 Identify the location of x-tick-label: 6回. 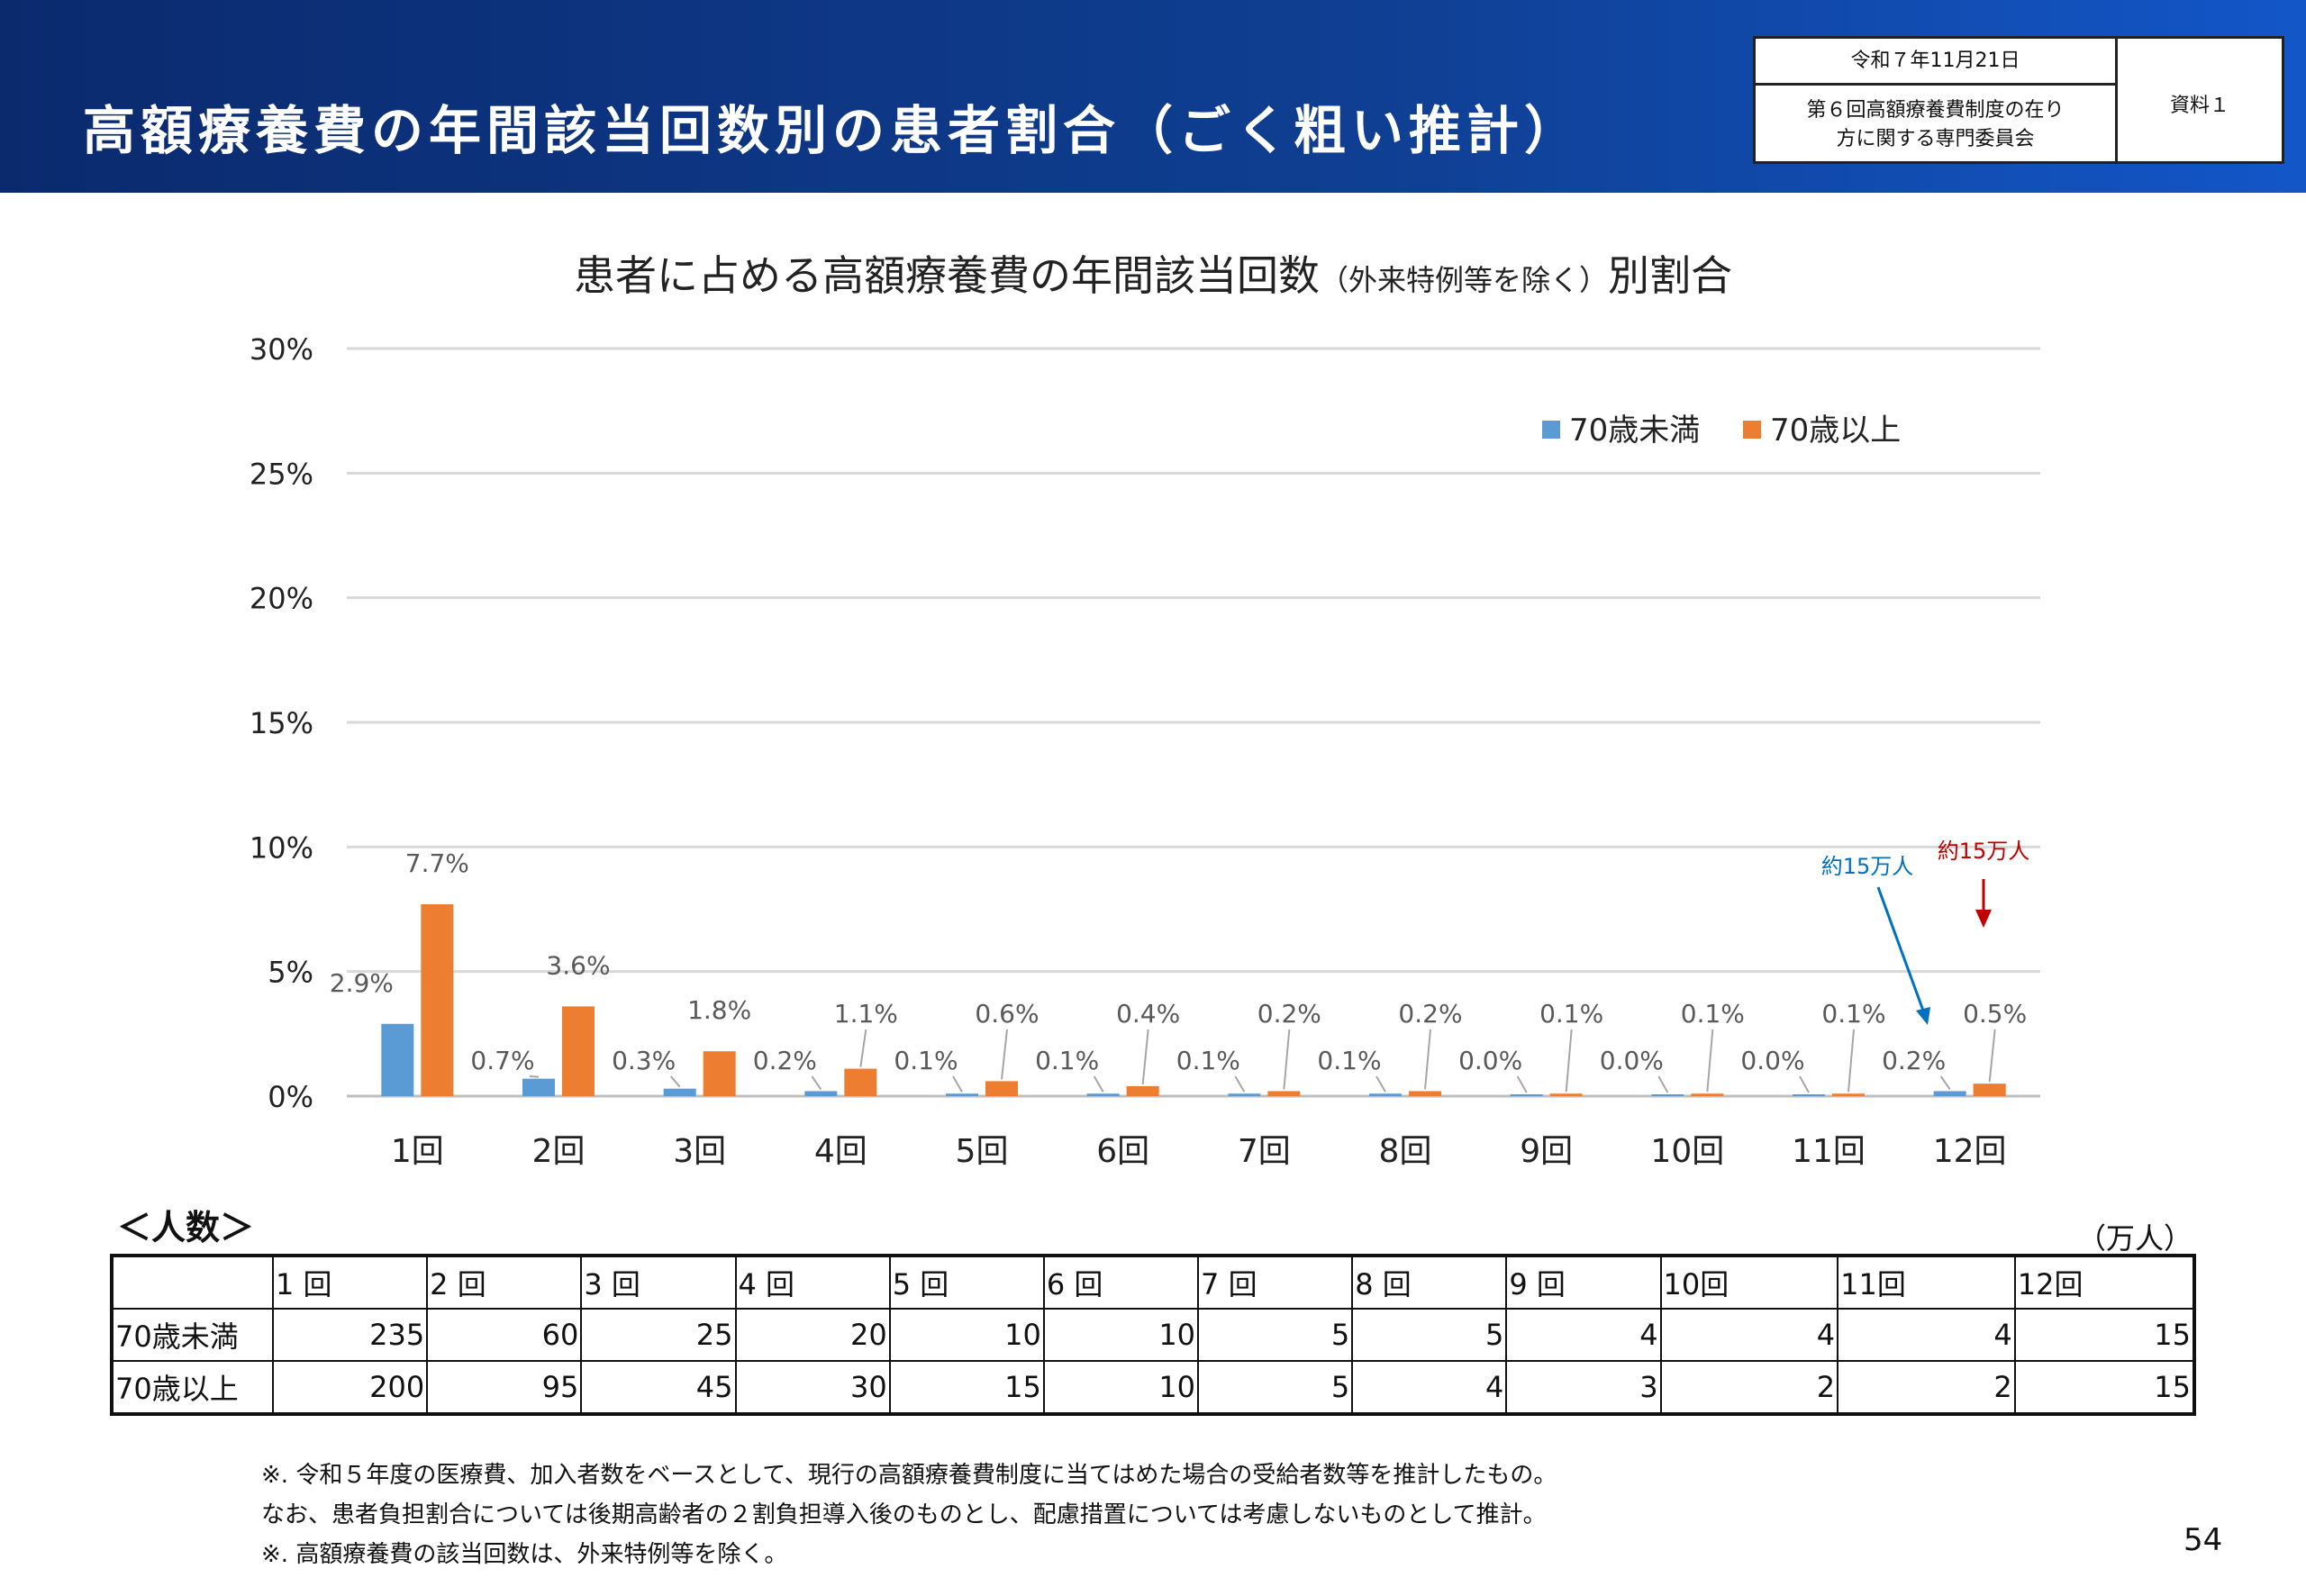
(1122, 1151).